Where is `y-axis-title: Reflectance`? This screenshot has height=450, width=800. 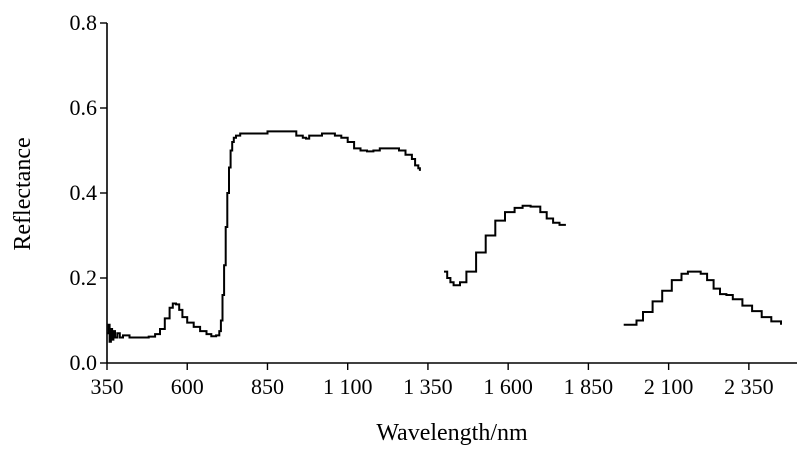
y-axis-title: Reflectance is located at coordinates (23, 193).